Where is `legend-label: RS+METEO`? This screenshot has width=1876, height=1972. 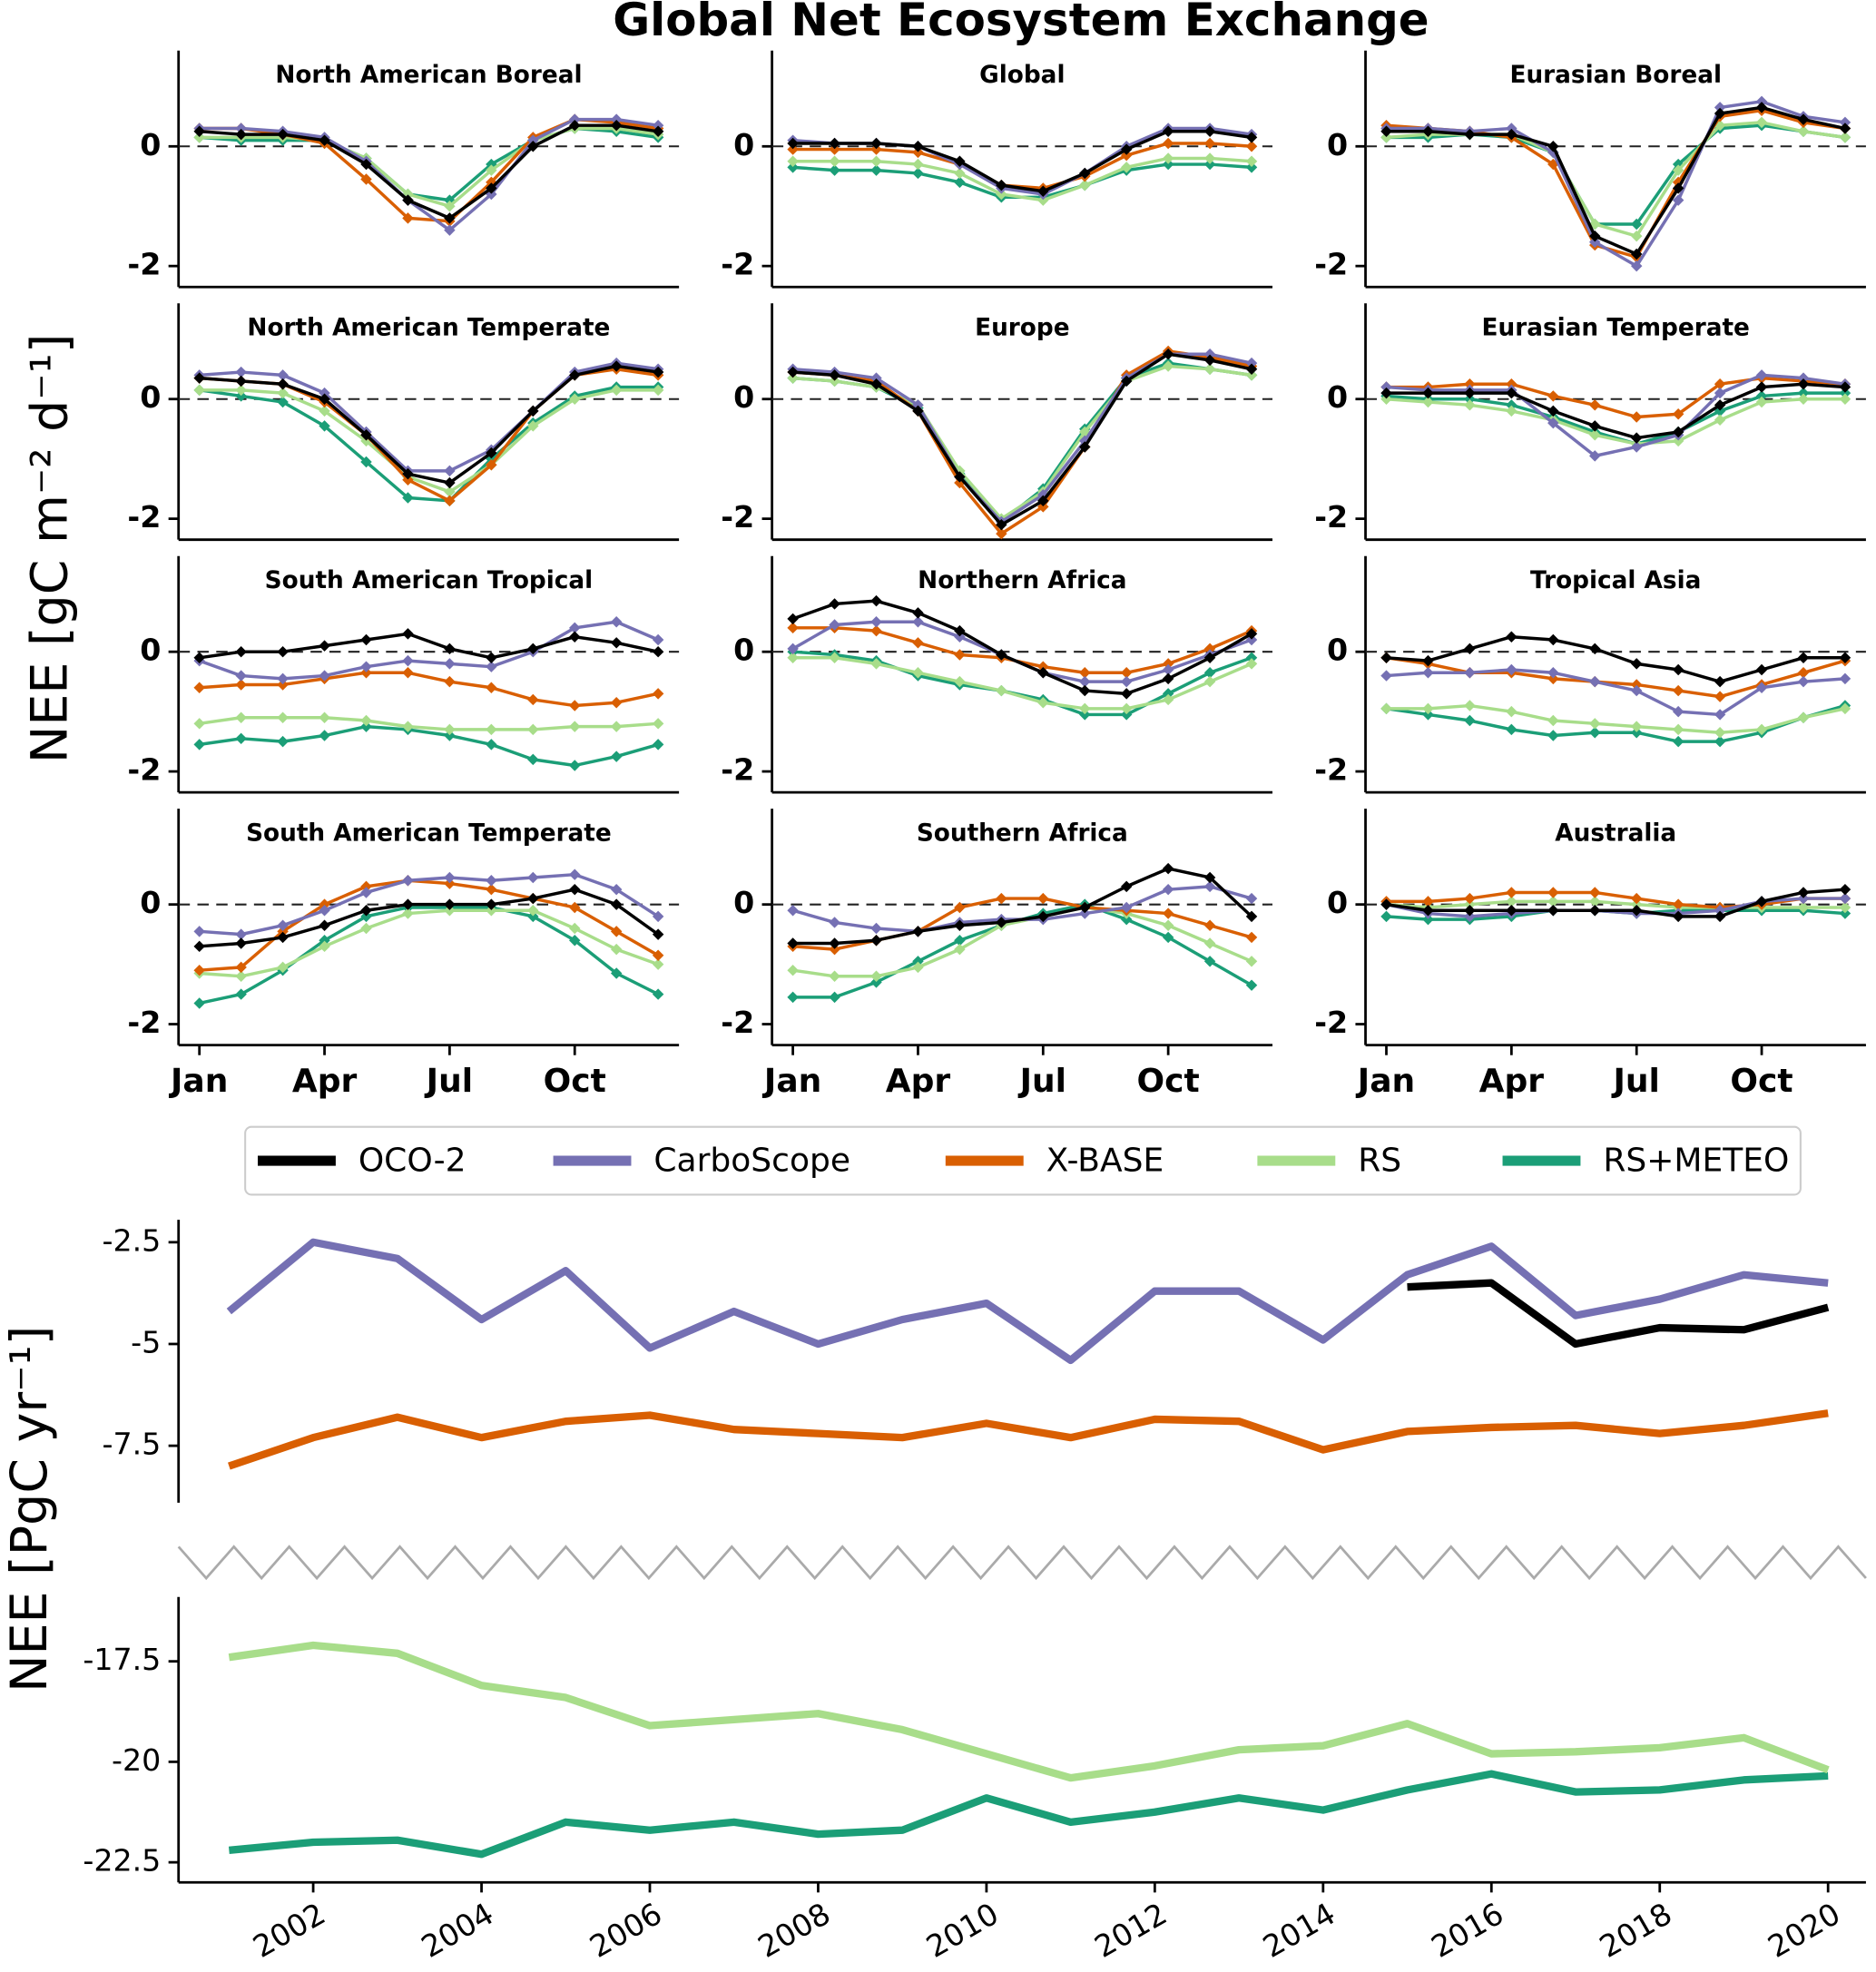
legend-label: RS+METEO is located at coordinates (1696, 1160).